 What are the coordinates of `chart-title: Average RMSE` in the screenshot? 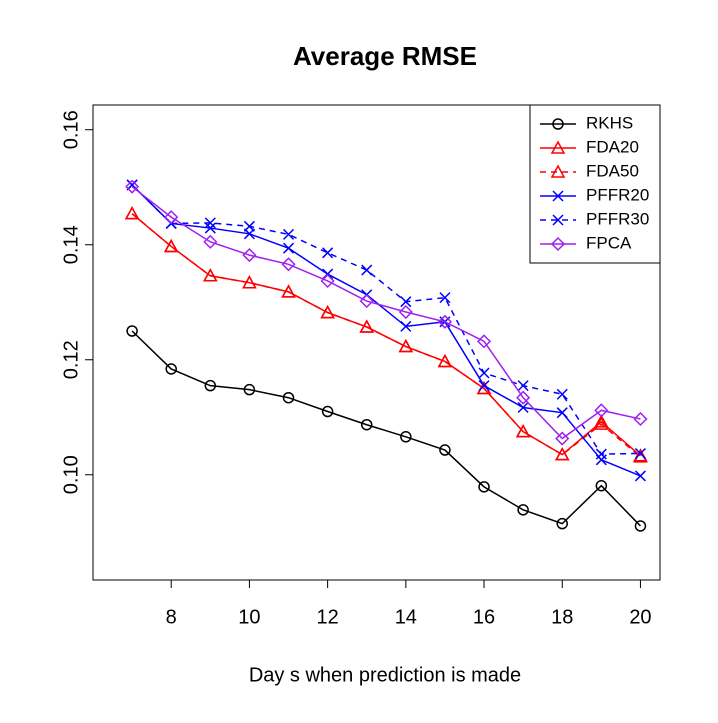 It's located at (385, 56).